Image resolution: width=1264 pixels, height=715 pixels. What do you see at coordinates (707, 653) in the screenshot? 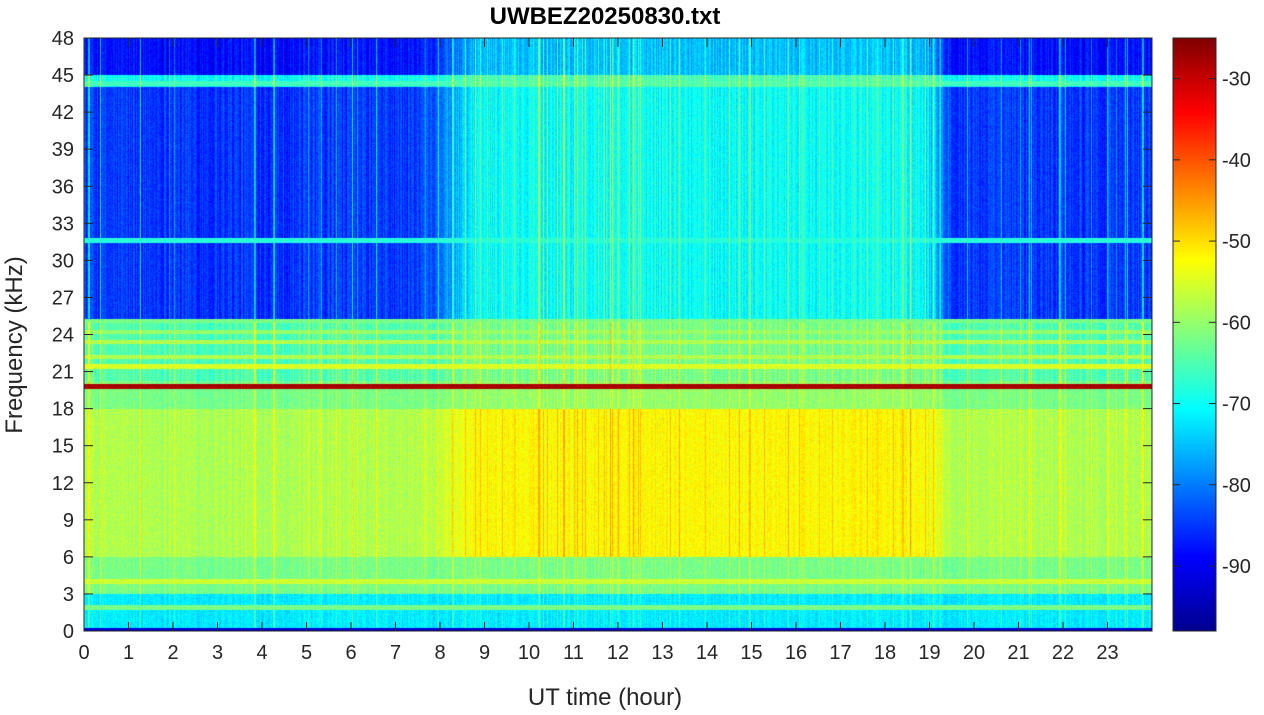
I see `x-tick-label: 14` at bounding box center [707, 653].